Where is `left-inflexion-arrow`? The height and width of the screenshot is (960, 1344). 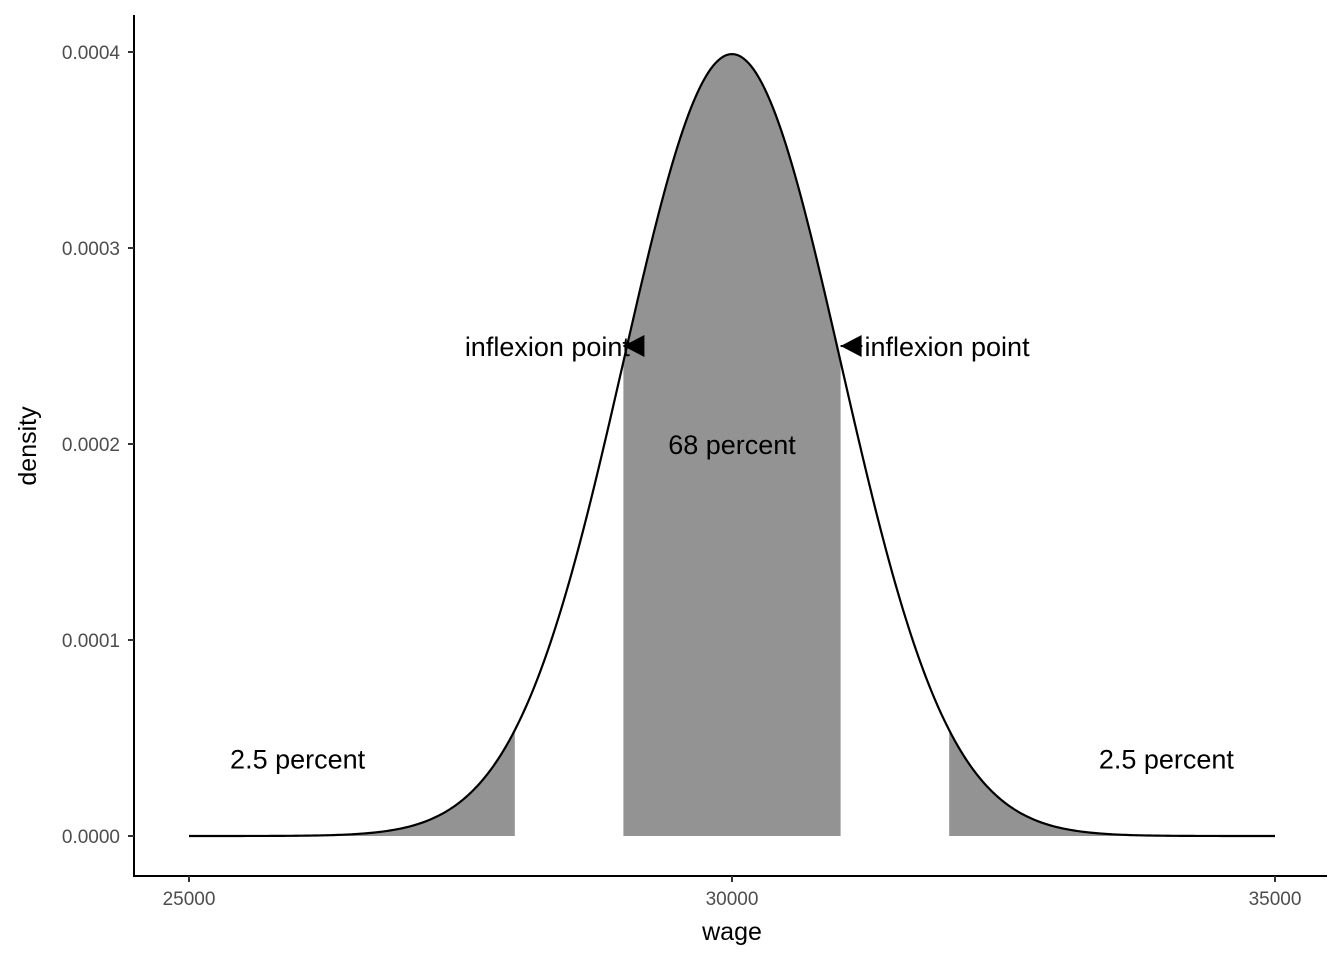 left-inflexion-arrow is located at coordinates (634, 346).